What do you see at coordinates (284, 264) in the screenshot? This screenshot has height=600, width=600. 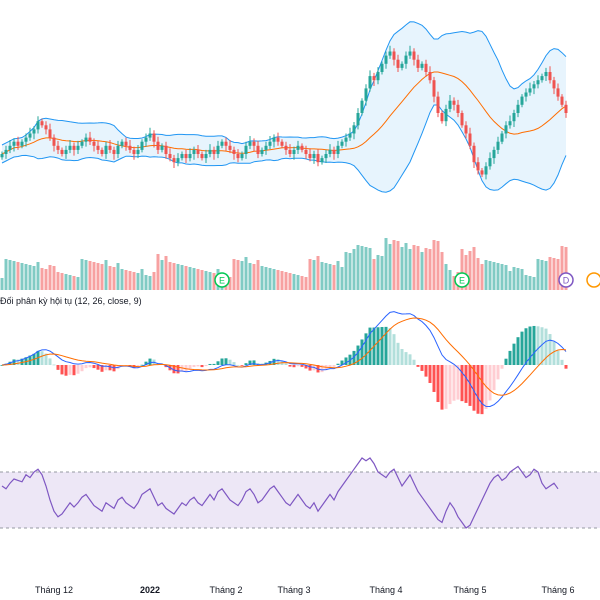 I see `volume-series` at bounding box center [284, 264].